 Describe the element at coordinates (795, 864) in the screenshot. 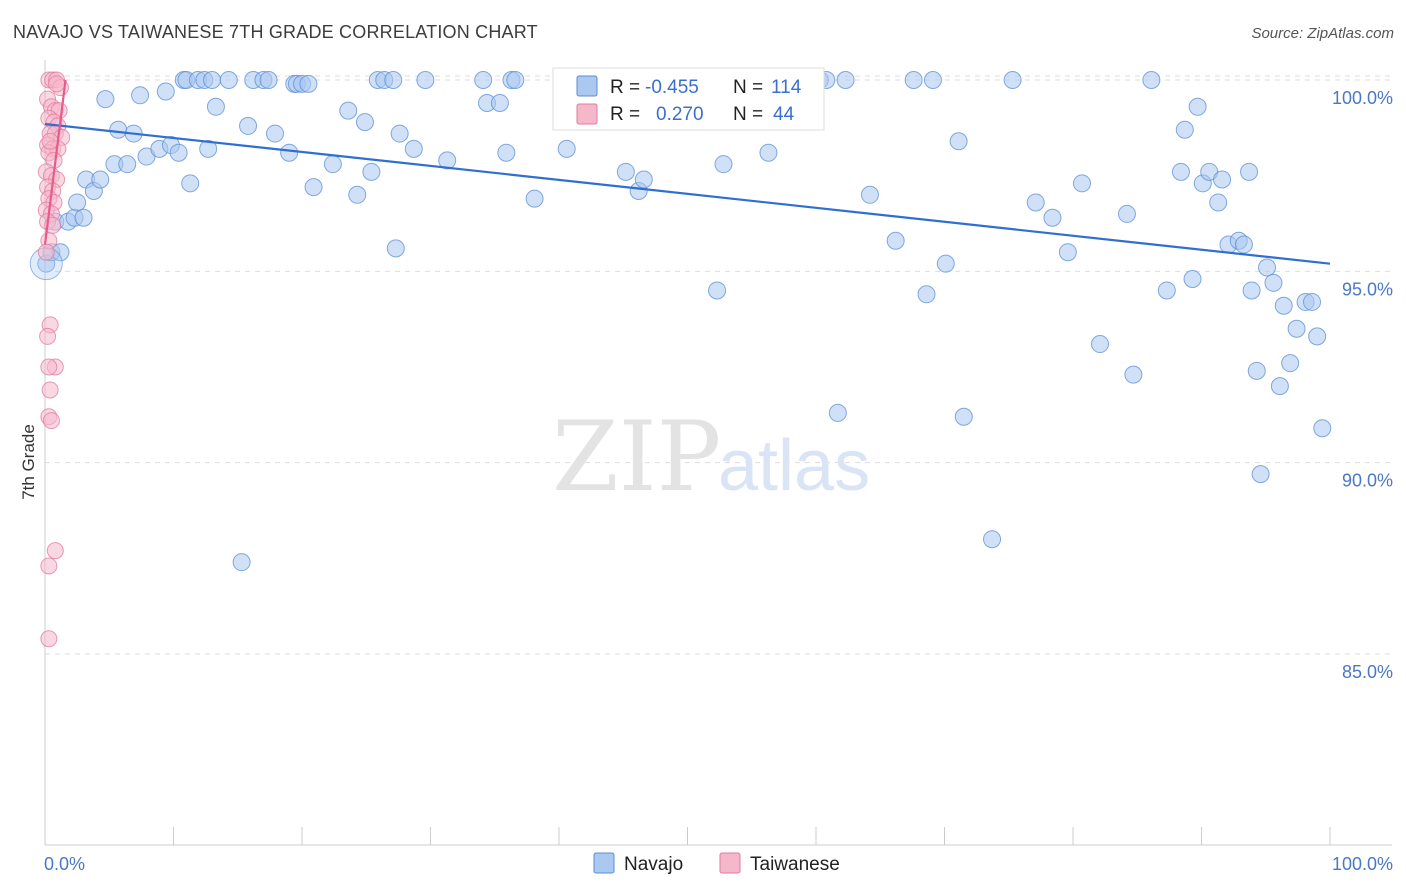

I see `bottom-legend-taiwanese: Taiwanese` at that location.